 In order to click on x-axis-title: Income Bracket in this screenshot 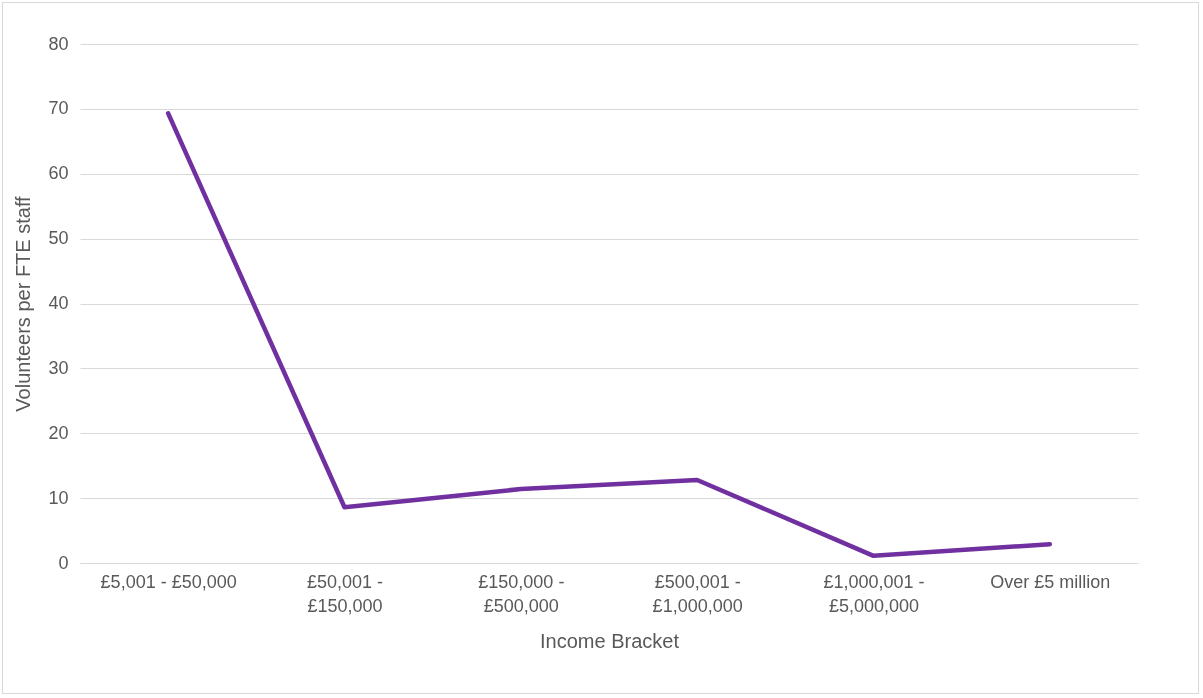, I will do `click(610, 640)`.